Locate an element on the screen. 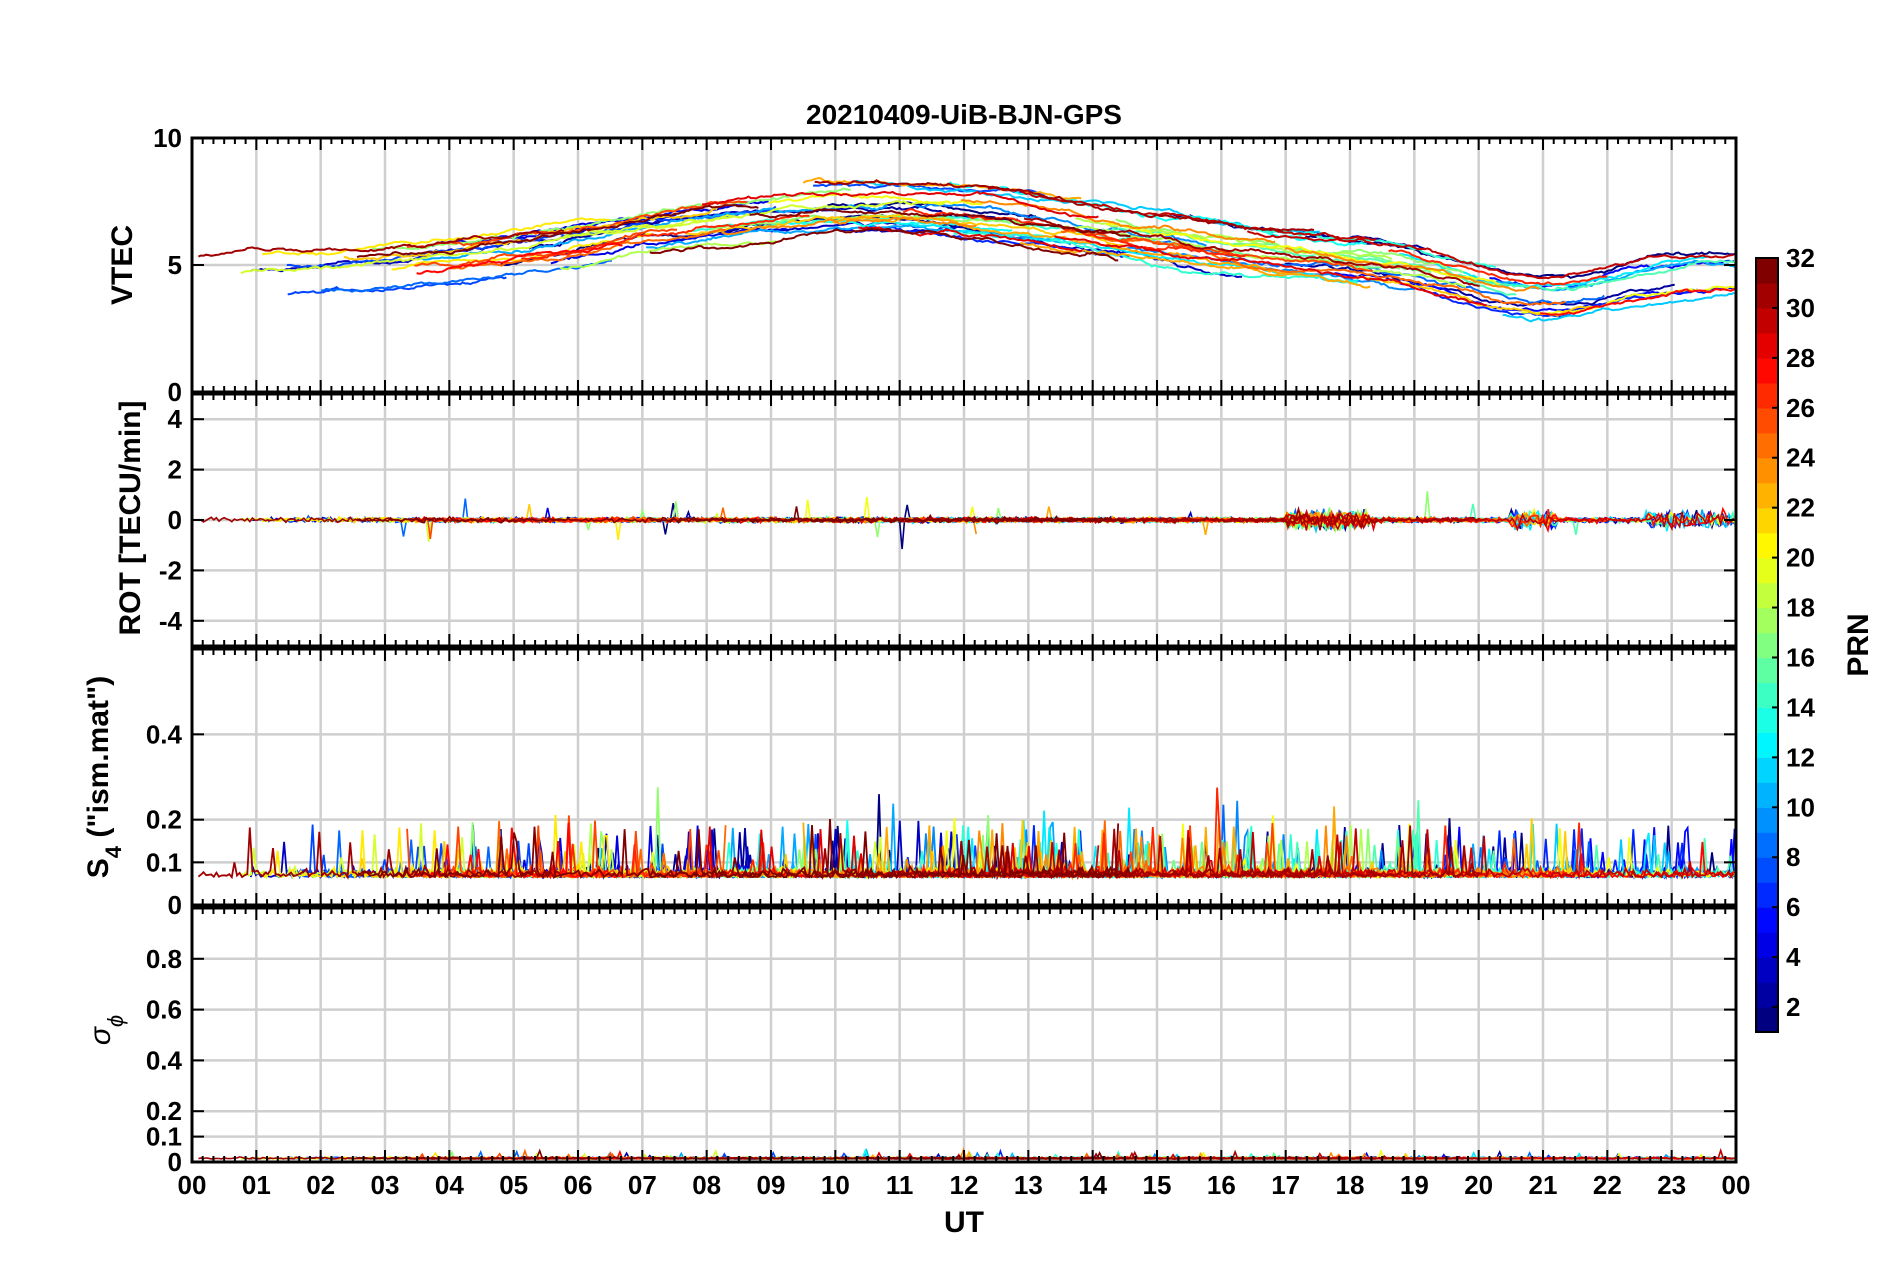 This screenshot has width=1902, height=1277. chart-title: 20210409-UiB-BJN-GPS is located at coordinates (964, 114).